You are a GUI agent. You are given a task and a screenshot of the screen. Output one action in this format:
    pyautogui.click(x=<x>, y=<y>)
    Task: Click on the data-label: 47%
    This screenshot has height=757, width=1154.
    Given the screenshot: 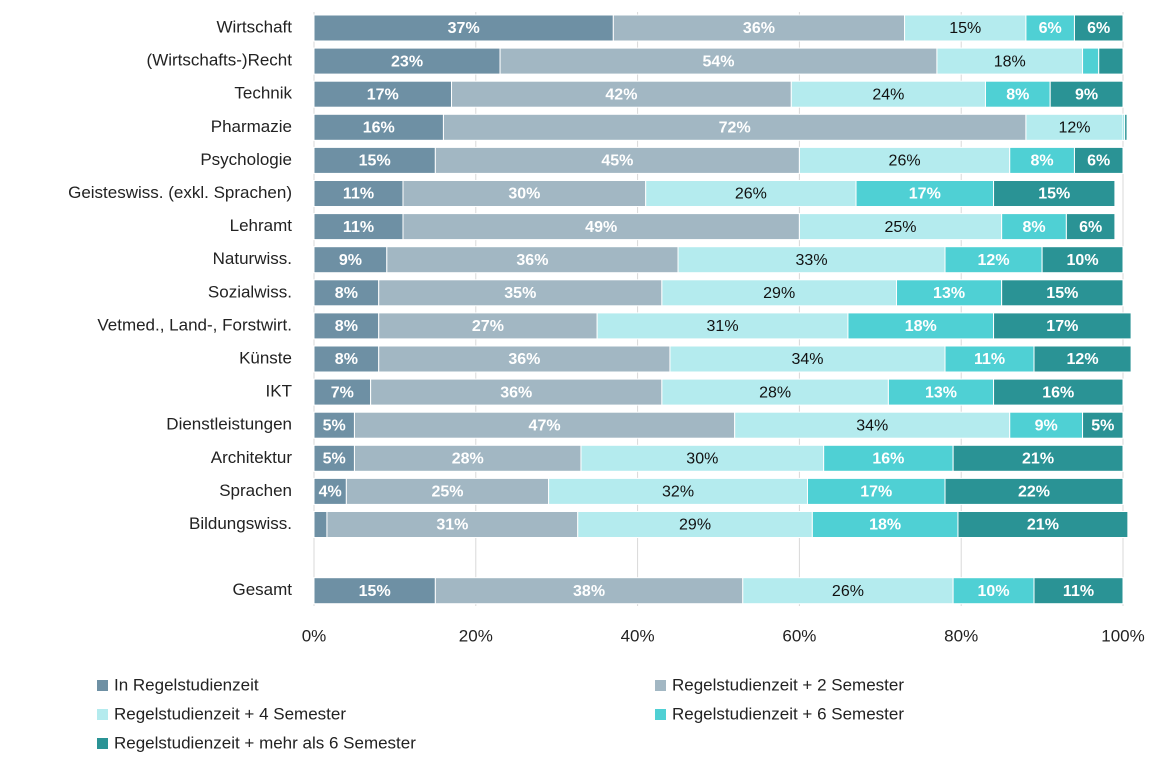 What is the action you would take?
    pyautogui.click(x=545, y=425)
    